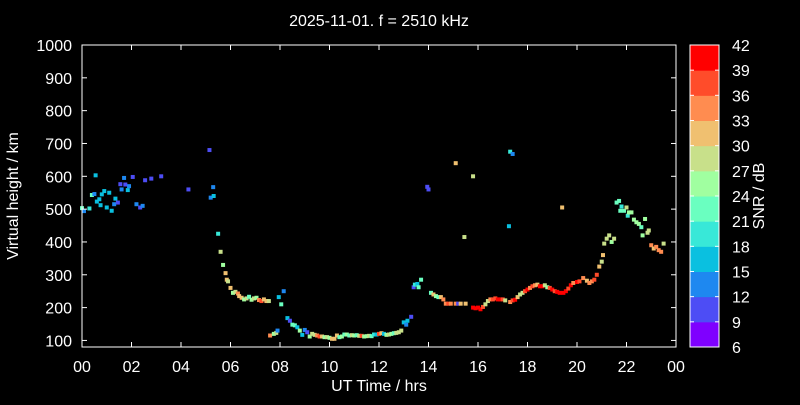  Describe the element at coordinates (528, 367) in the screenshot. I see `x-tick-label: 18` at that location.